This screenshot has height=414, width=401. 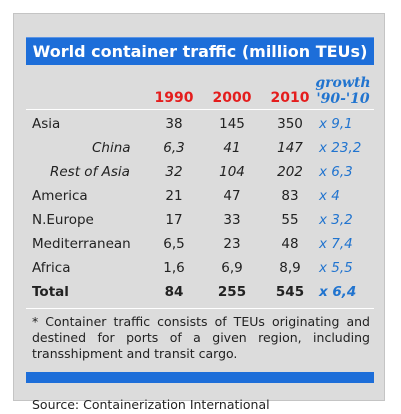 I want to click on value-1990: 6,5, so click(x=174, y=244).